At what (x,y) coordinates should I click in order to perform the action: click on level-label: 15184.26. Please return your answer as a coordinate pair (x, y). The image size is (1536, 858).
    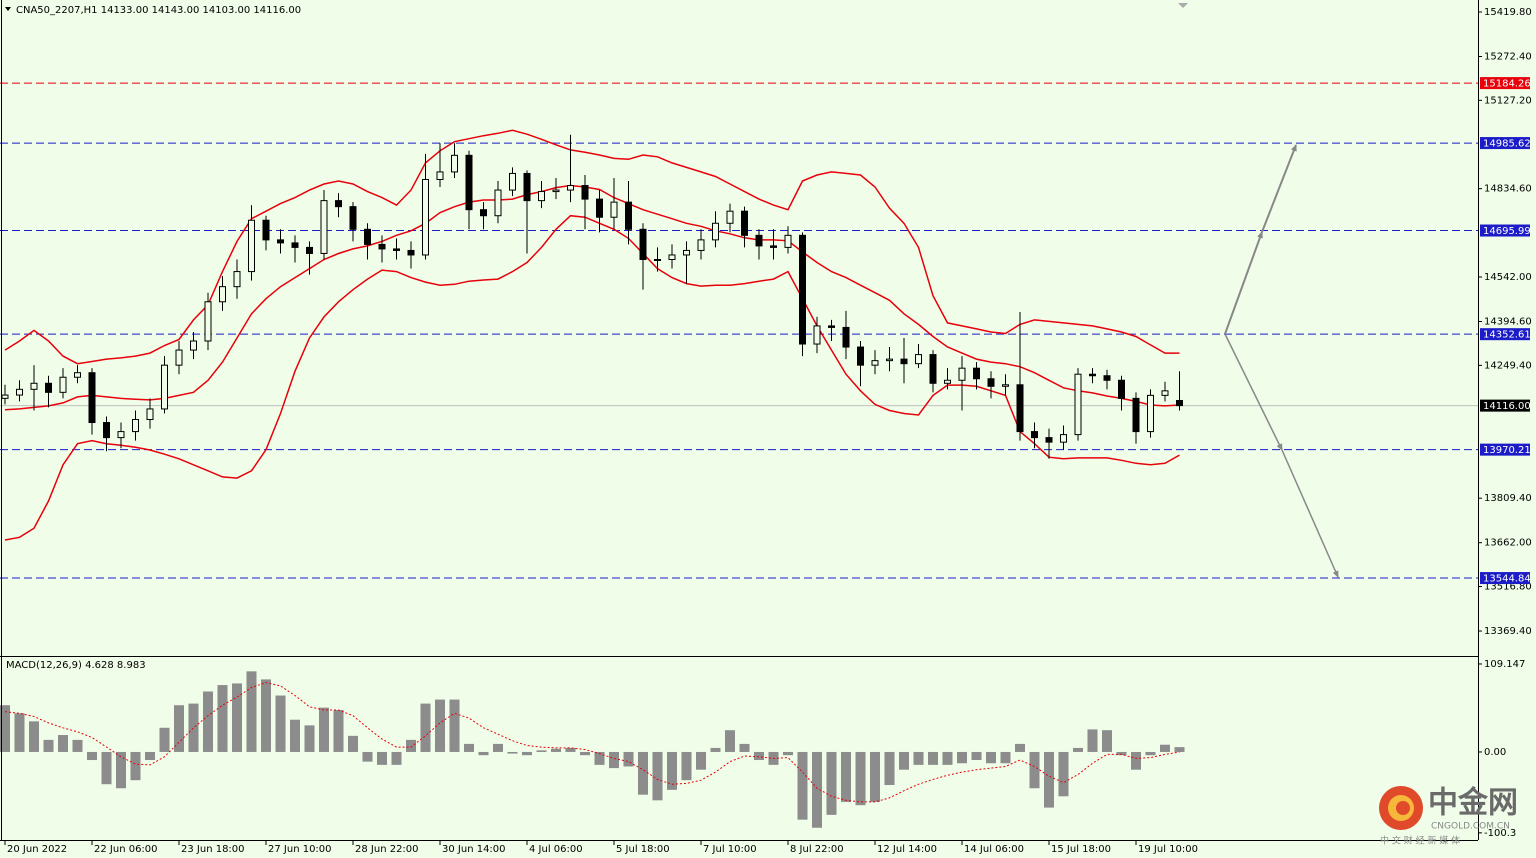
    Looking at the image, I should click on (1507, 84).